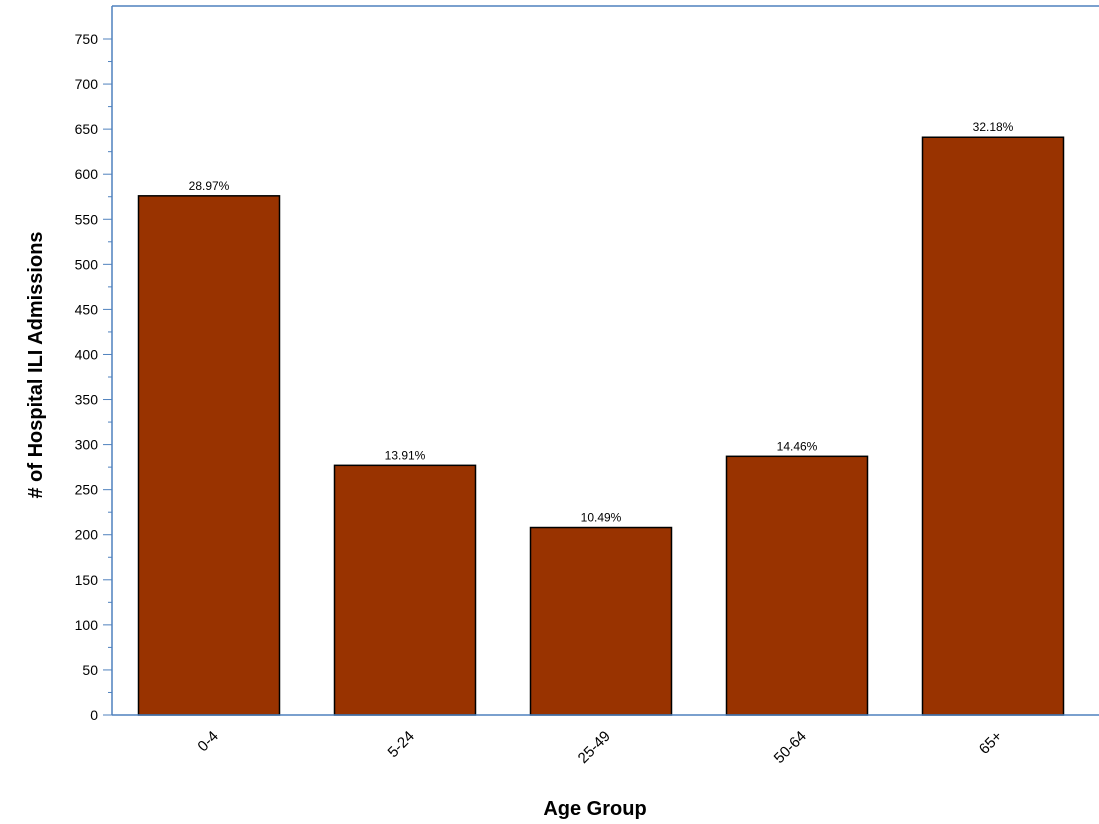 This screenshot has width=1099, height=824. What do you see at coordinates (87, 174) in the screenshot?
I see `y-tick-label: 600` at bounding box center [87, 174].